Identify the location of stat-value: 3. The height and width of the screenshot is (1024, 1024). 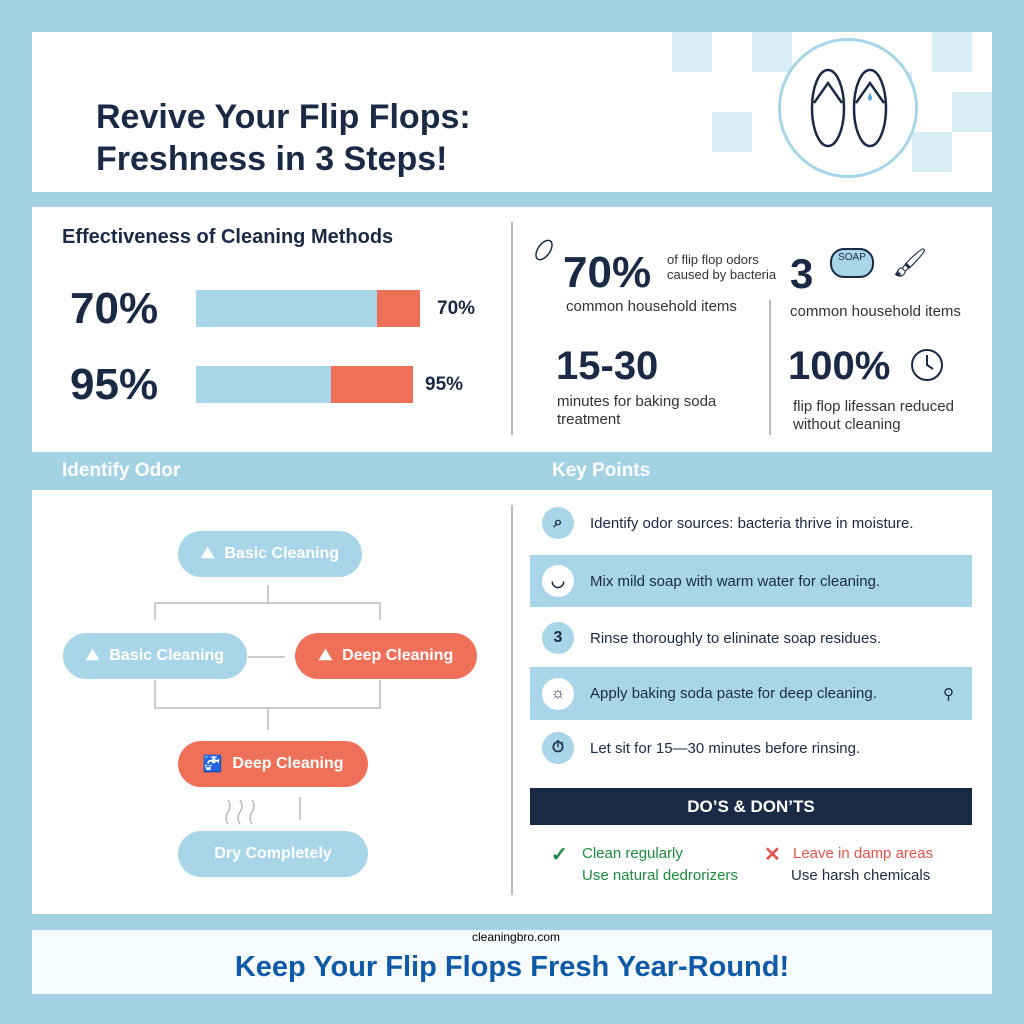
(802, 273).